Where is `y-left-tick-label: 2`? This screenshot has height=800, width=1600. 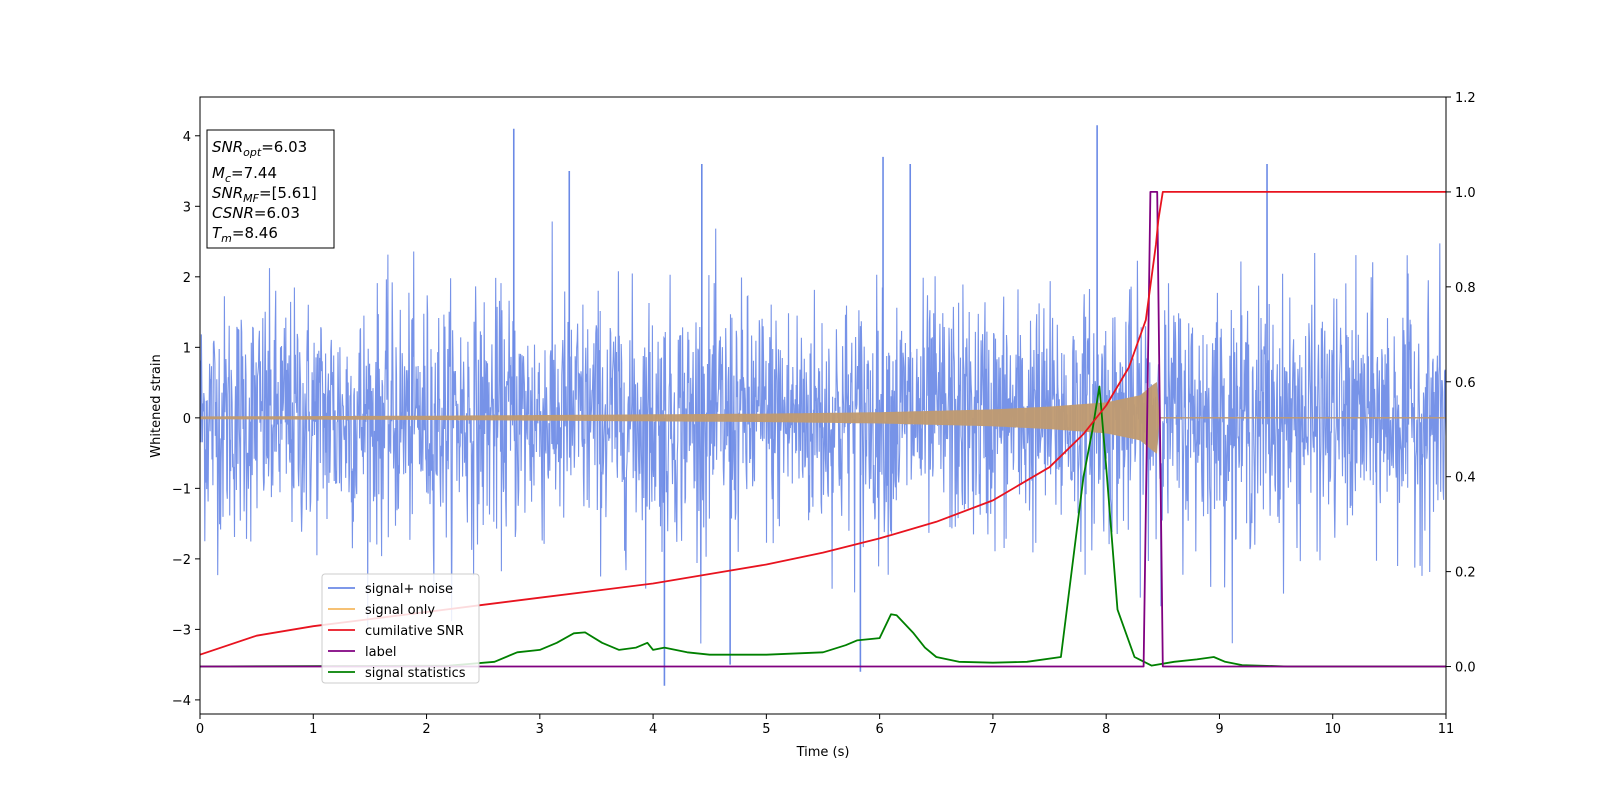
y-left-tick-label: 2 is located at coordinates (187, 278).